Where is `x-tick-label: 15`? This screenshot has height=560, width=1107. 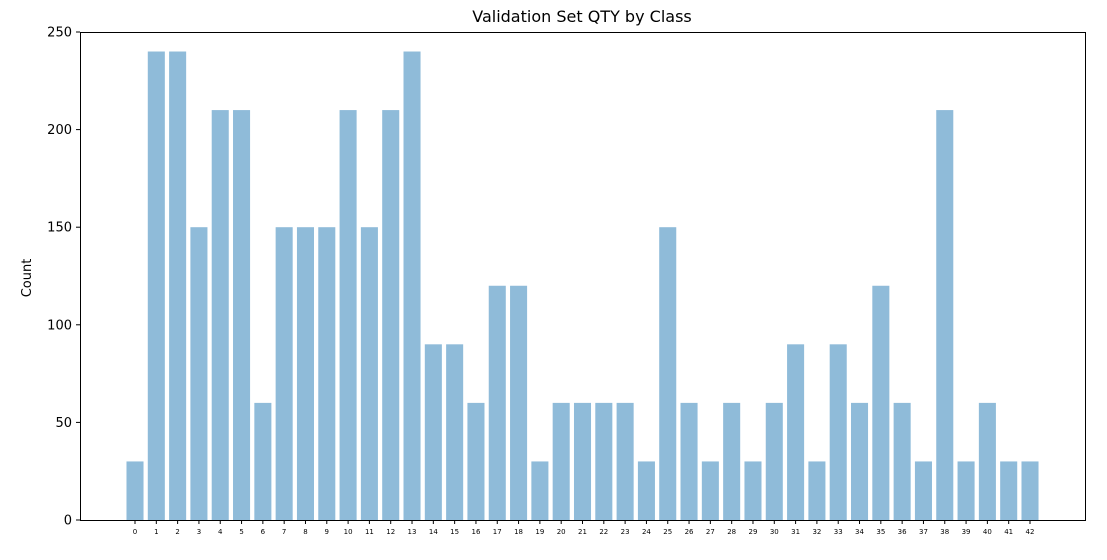
x-tick-label: 15 is located at coordinates (454, 532).